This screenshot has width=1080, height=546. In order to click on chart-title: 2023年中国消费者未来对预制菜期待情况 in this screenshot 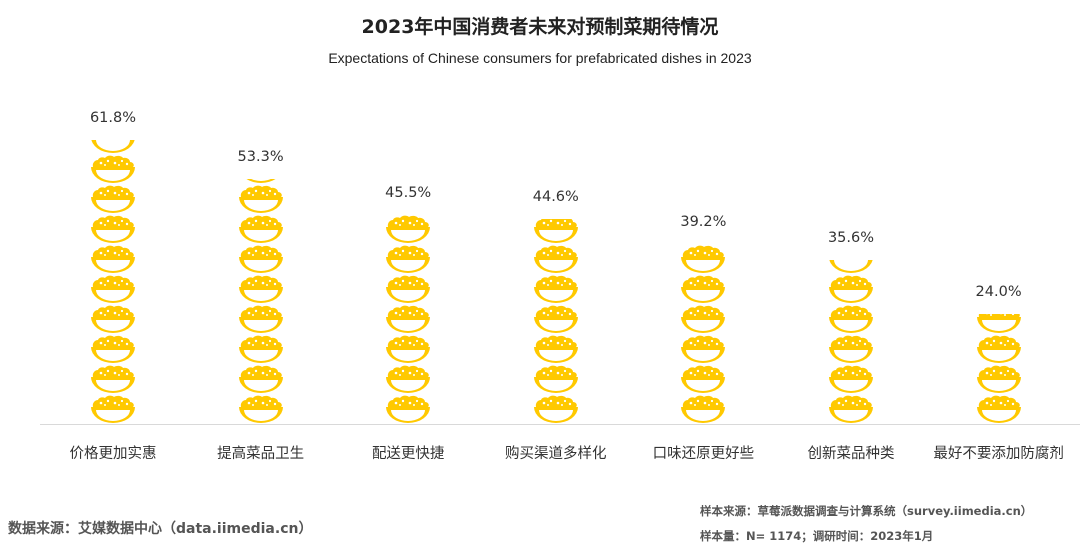, I will do `click(540, 27)`.